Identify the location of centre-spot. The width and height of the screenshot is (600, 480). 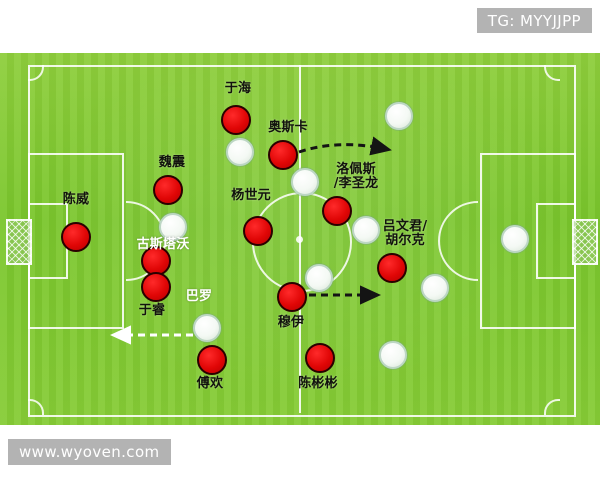
(299, 239).